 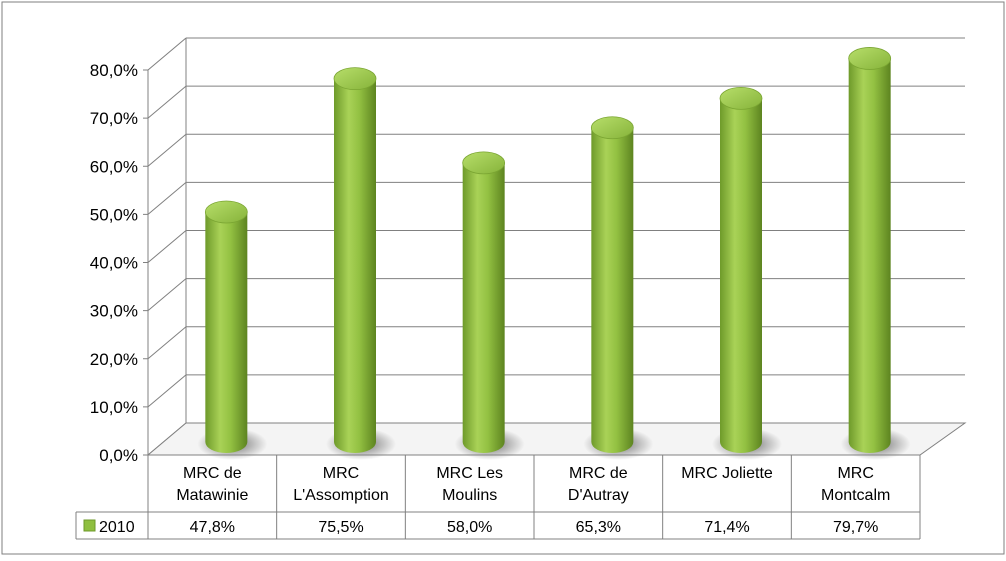 What do you see at coordinates (114, 118) in the screenshot?
I see `y-tick-label: 70,0%` at bounding box center [114, 118].